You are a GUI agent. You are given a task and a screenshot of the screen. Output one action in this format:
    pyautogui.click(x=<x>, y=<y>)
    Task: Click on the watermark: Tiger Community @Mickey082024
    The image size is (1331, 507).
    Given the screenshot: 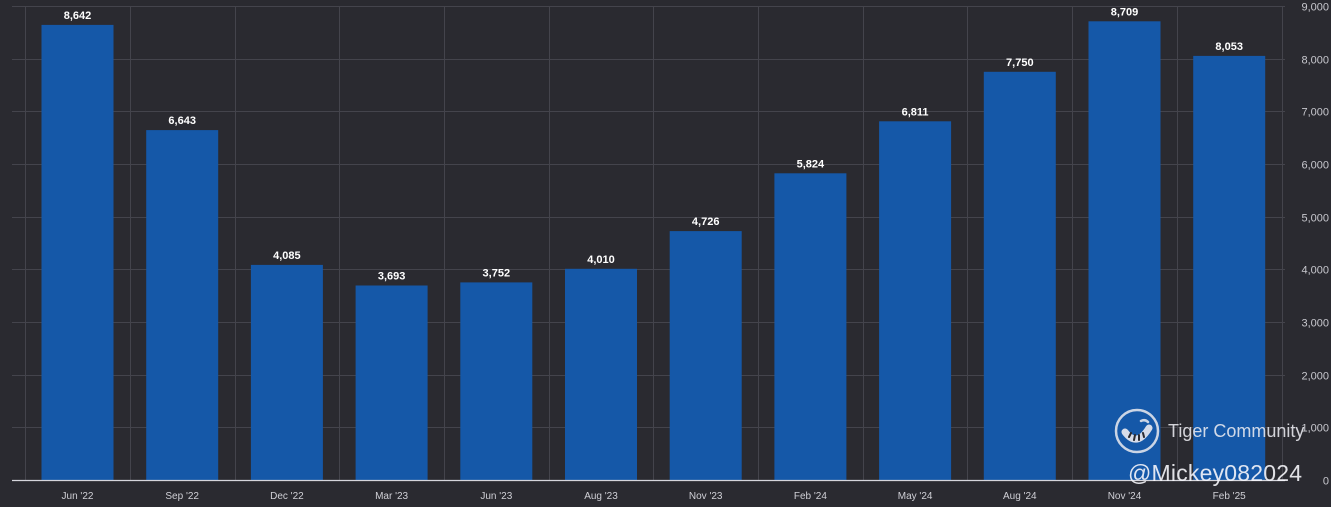 What is the action you would take?
    pyautogui.click(x=1221, y=455)
    